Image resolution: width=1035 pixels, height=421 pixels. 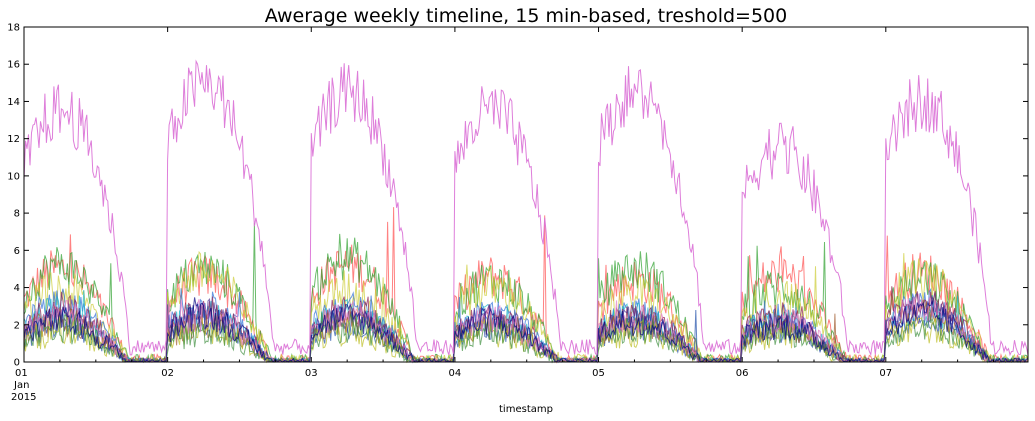 What do you see at coordinates (17, 251) in the screenshot?
I see `y-tick-label: 6` at bounding box center [17, 251].